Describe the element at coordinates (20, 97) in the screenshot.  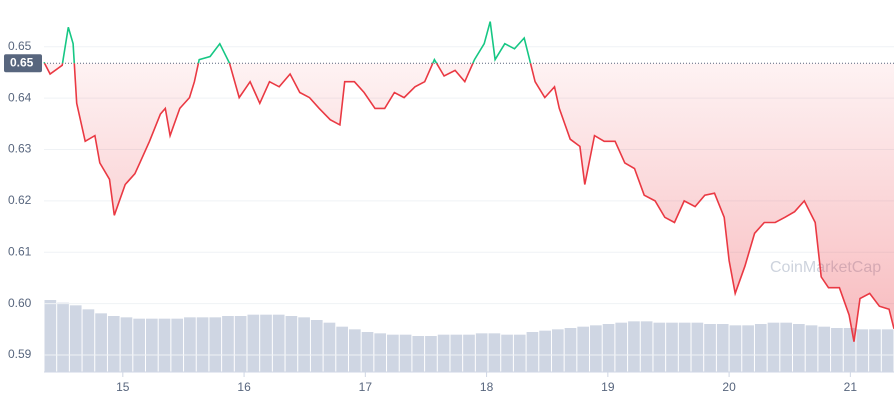
I see `y-tick-label: 0.64` at that location.